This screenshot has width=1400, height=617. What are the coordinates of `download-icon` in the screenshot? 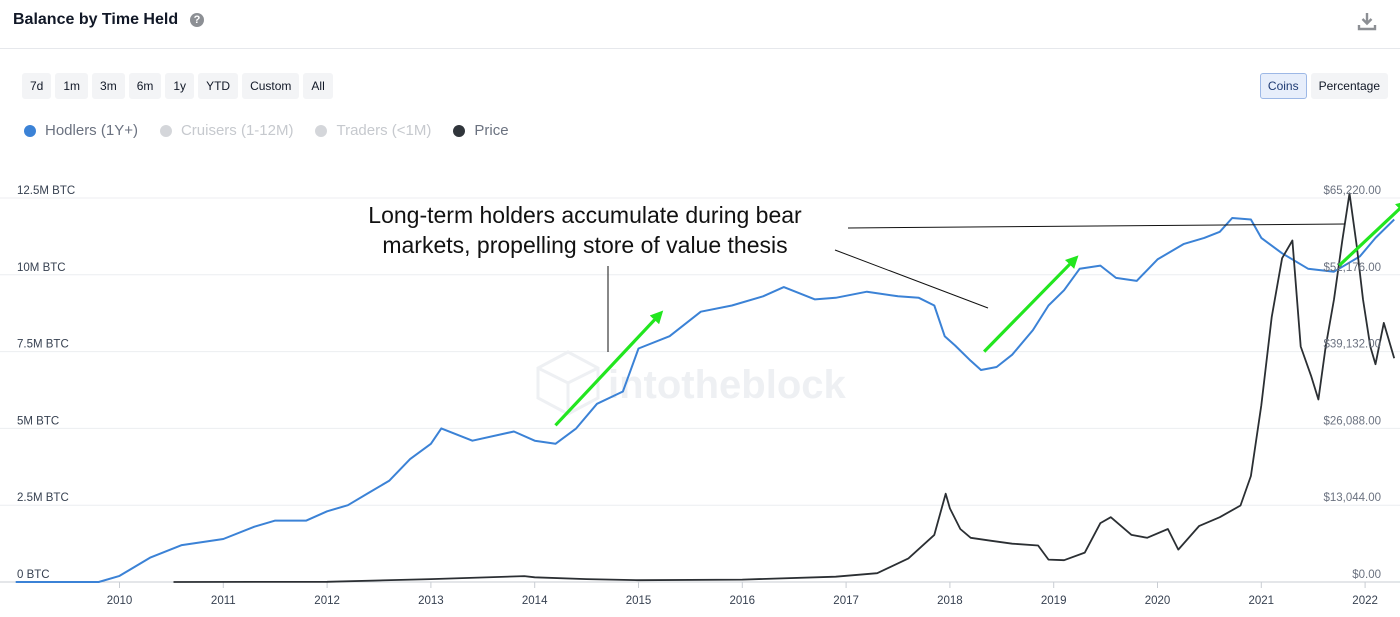 It's located at (1367, 21).